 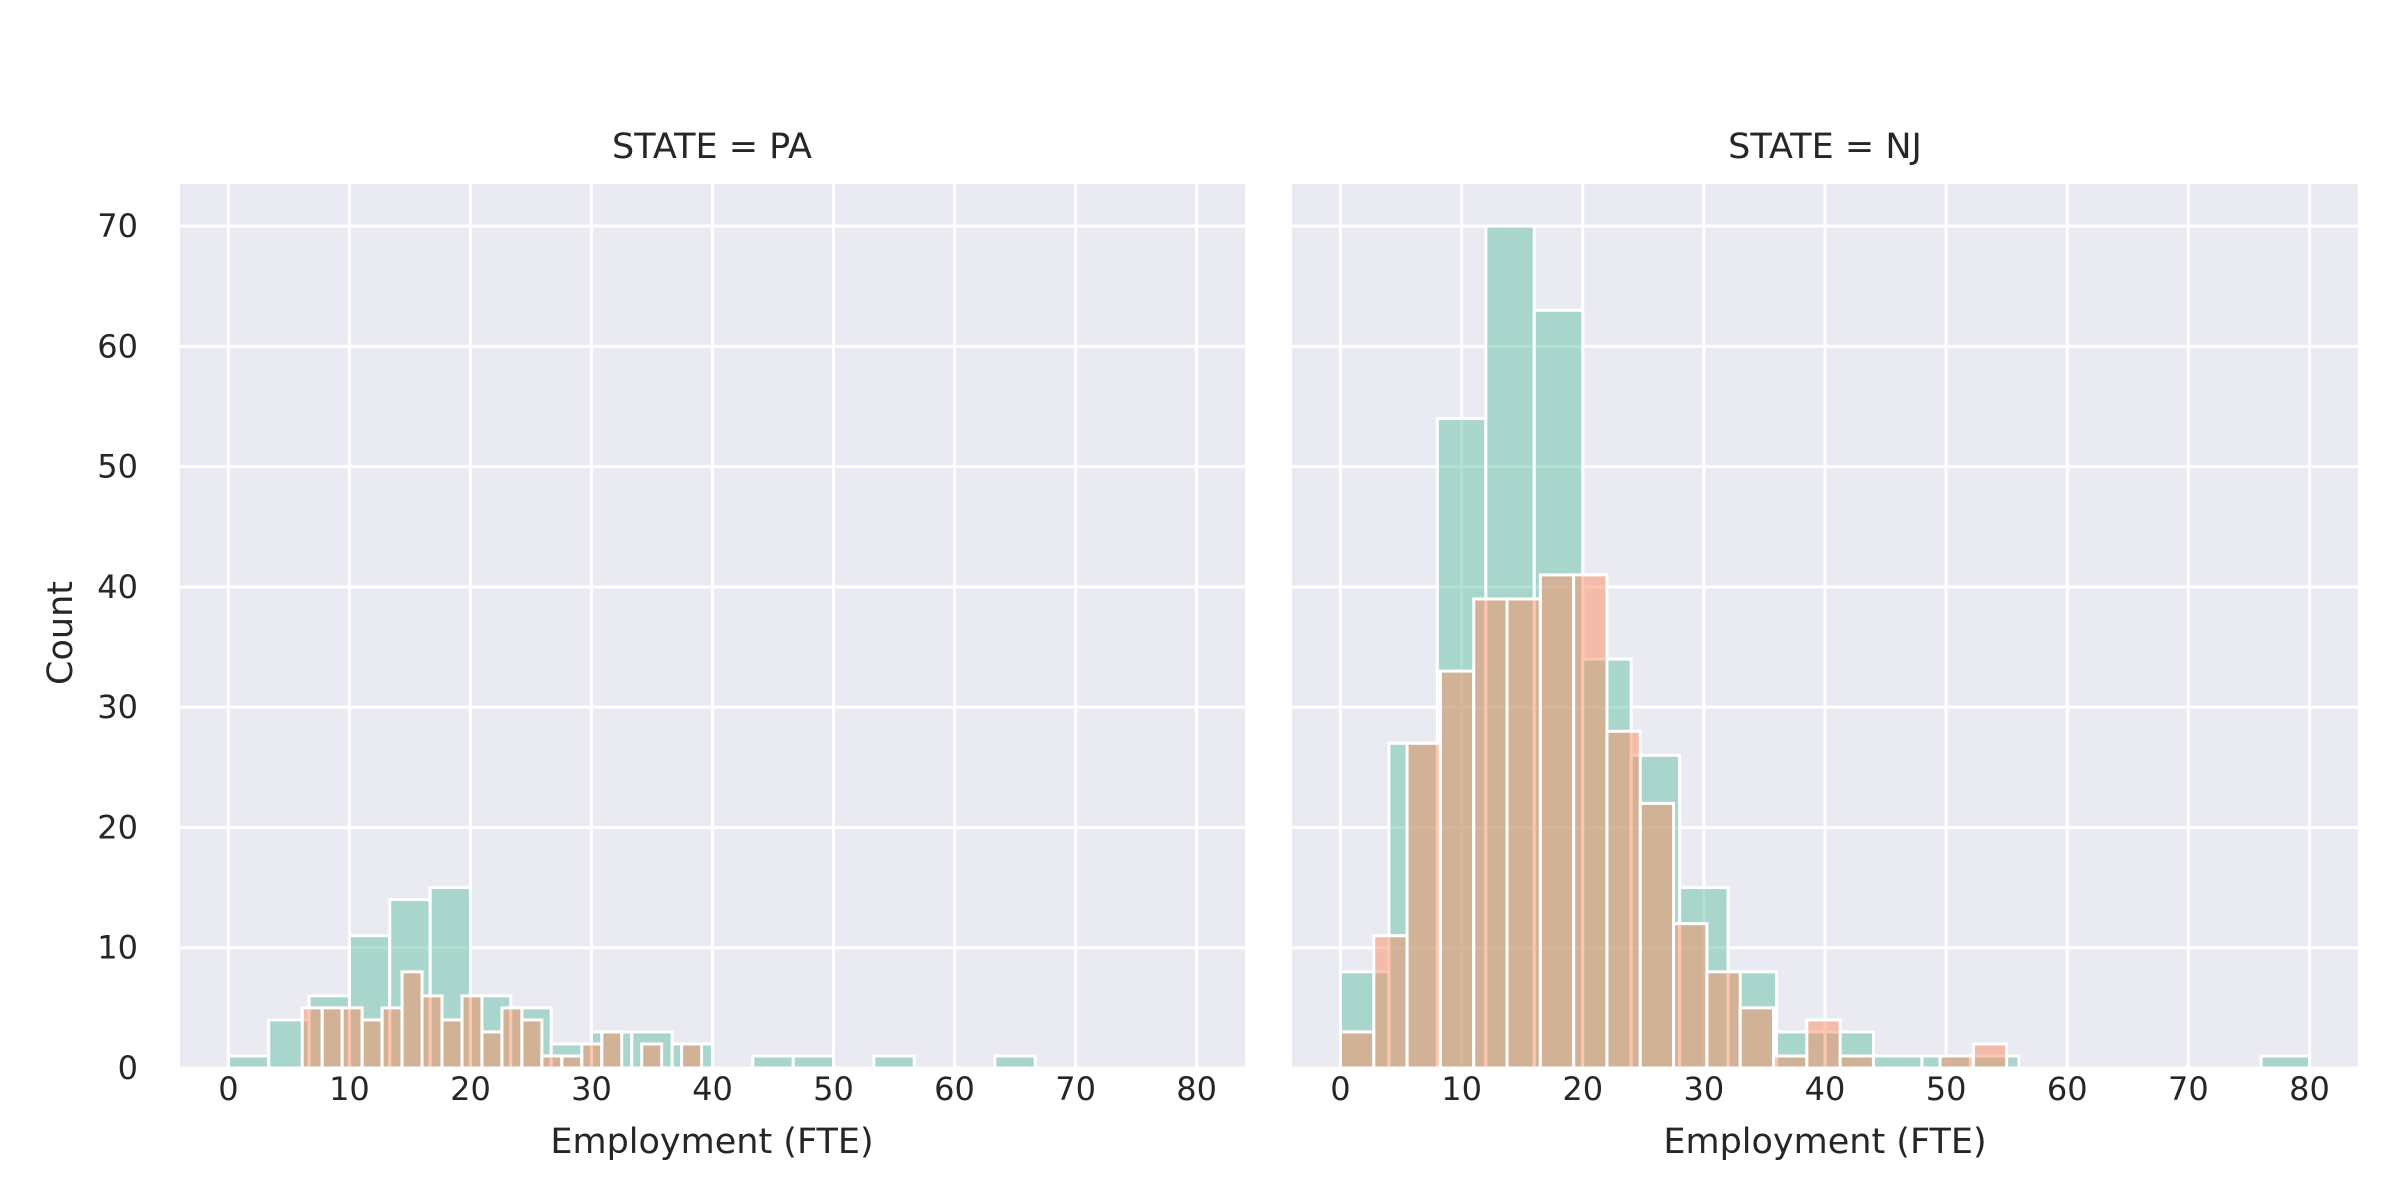 What do you see at coordinates (61, 633) in the screenshot?
I see `y-axis-label: Count` at bounding box center [61, 633].